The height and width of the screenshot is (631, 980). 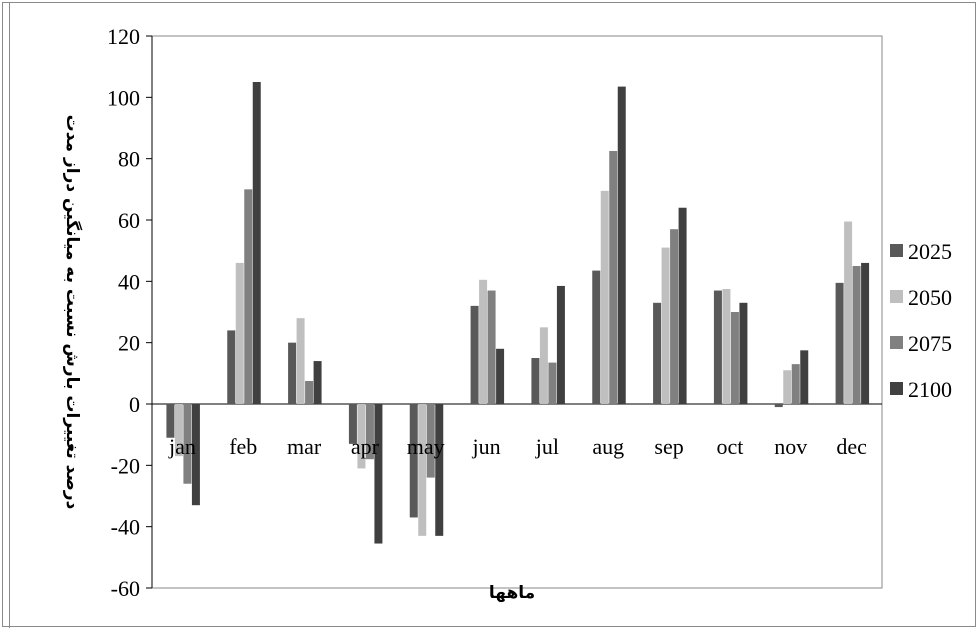 I want to click on x-tick-label-jun: jun, so click(x=486, y=446).